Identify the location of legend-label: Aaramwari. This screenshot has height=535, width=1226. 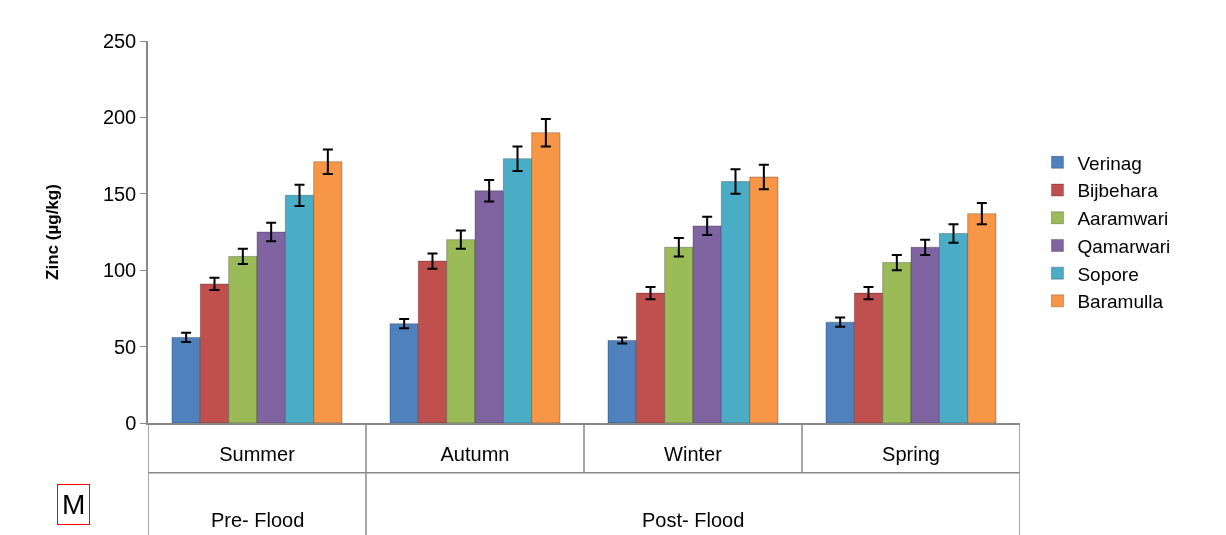
(1123, 219).